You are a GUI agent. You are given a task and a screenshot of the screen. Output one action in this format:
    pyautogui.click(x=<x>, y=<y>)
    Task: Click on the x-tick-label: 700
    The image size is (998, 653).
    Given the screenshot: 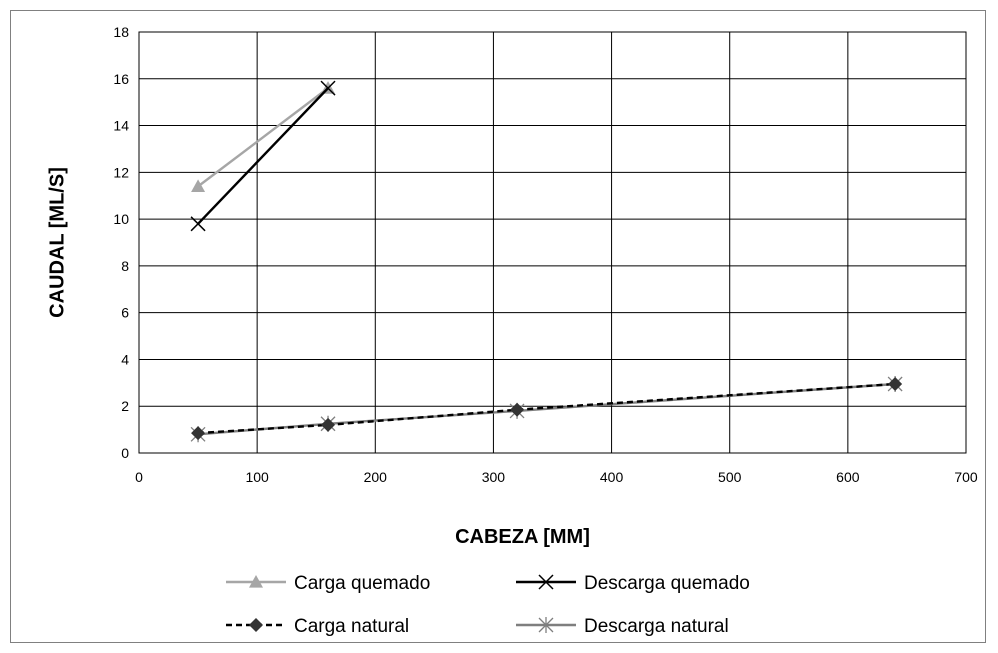 What is the action you would take?
    pyautogui.click(x=966, y=477)
    